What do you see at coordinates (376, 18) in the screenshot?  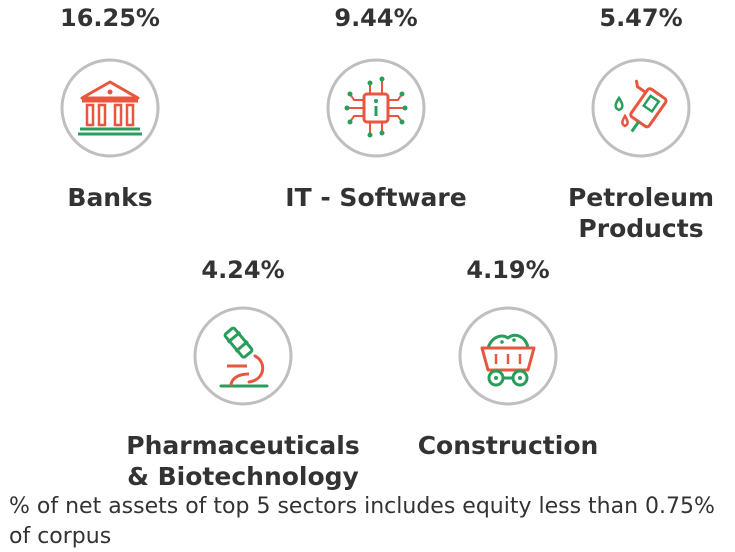 I see `sector-percent: 9.44%` at bounding box center [376, 18].